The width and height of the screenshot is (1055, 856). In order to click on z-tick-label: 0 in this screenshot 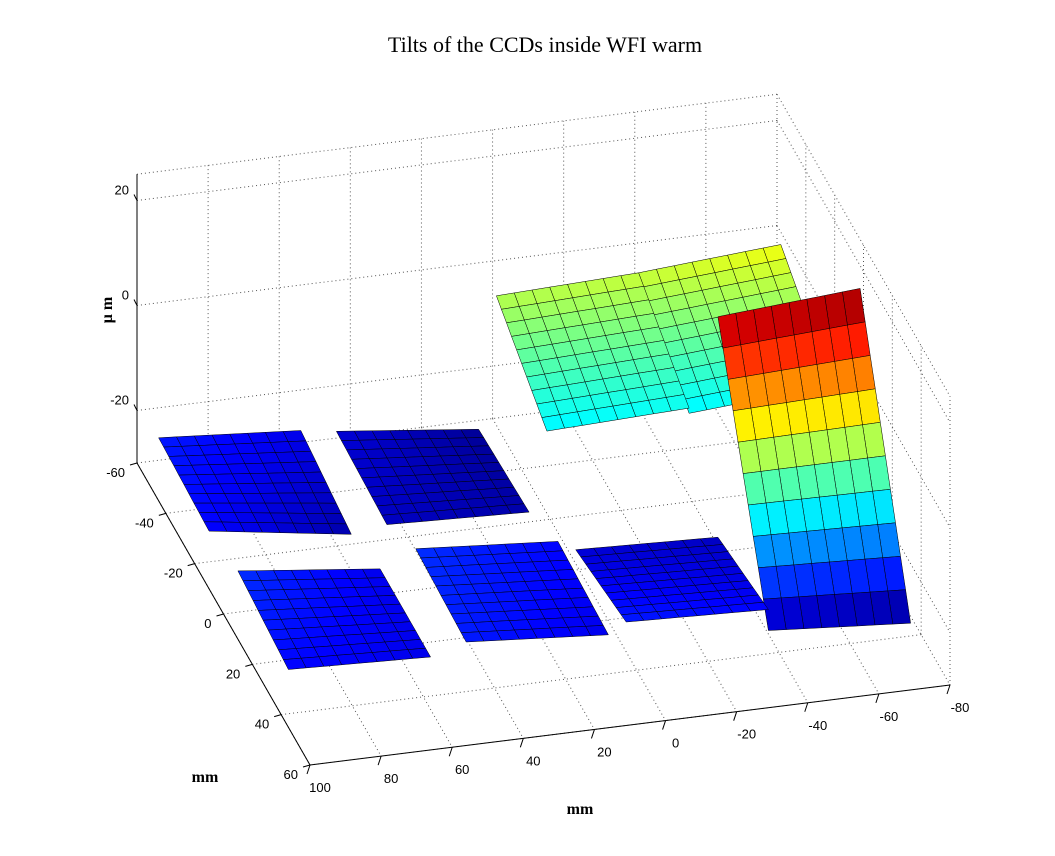, I will do `click(125, 295)`.